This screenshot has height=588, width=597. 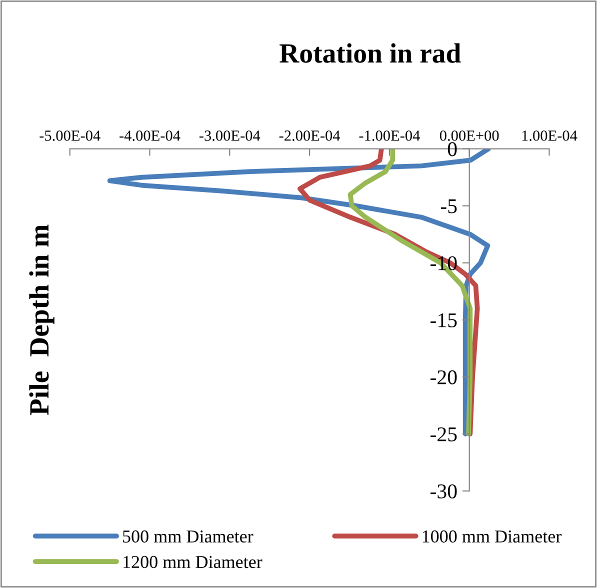 I want to click on y-tick-label: -20, so click(x=443, y=377).